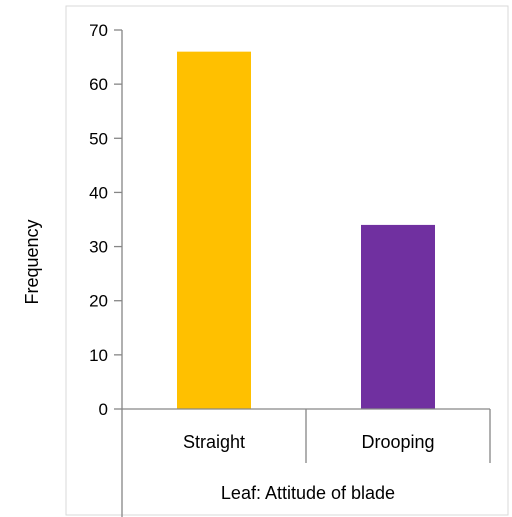  I want to click on y-tick-label: 70, so click(98, 30).